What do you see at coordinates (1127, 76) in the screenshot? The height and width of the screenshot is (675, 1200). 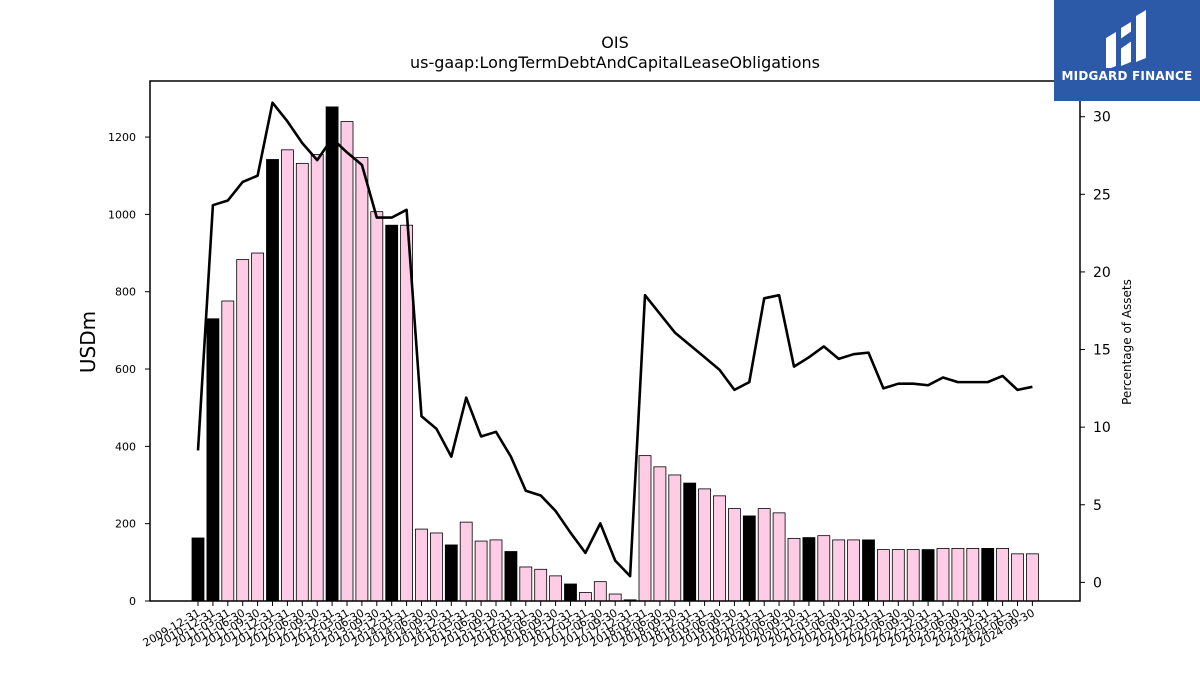 I see `logo-text: MIDGARD FINANCE` at bounding box center [1127, 76].